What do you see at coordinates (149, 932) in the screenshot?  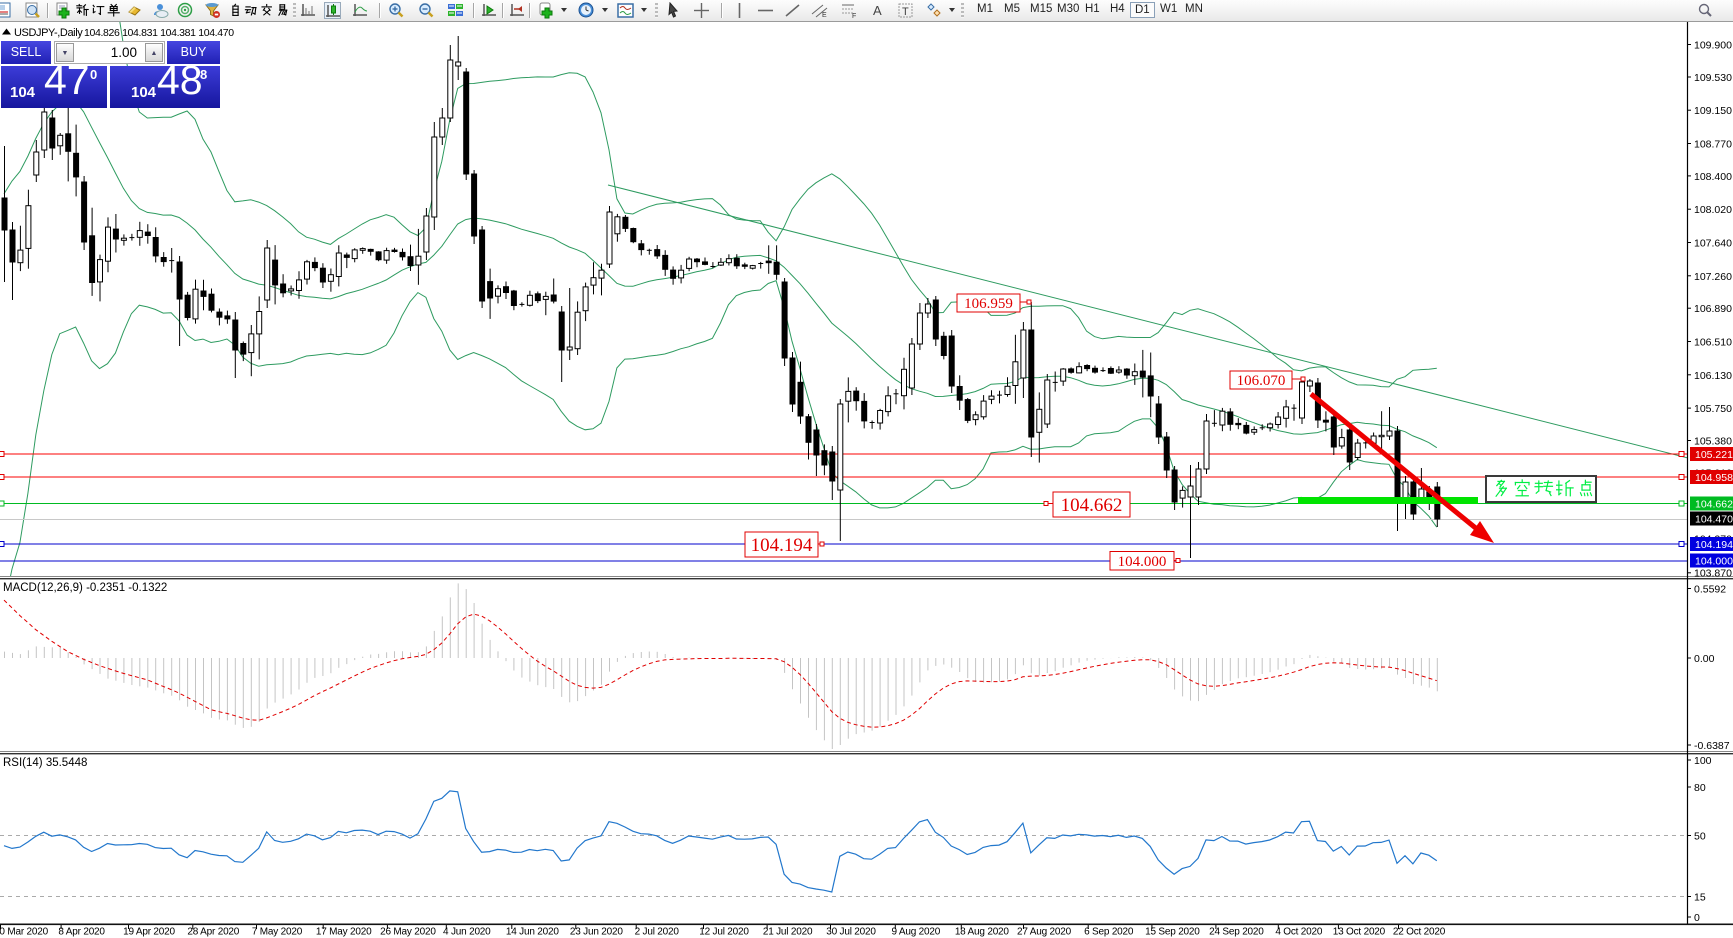 I see `svg-text: 19 Apr 2020` at bounding box center [149, 932].